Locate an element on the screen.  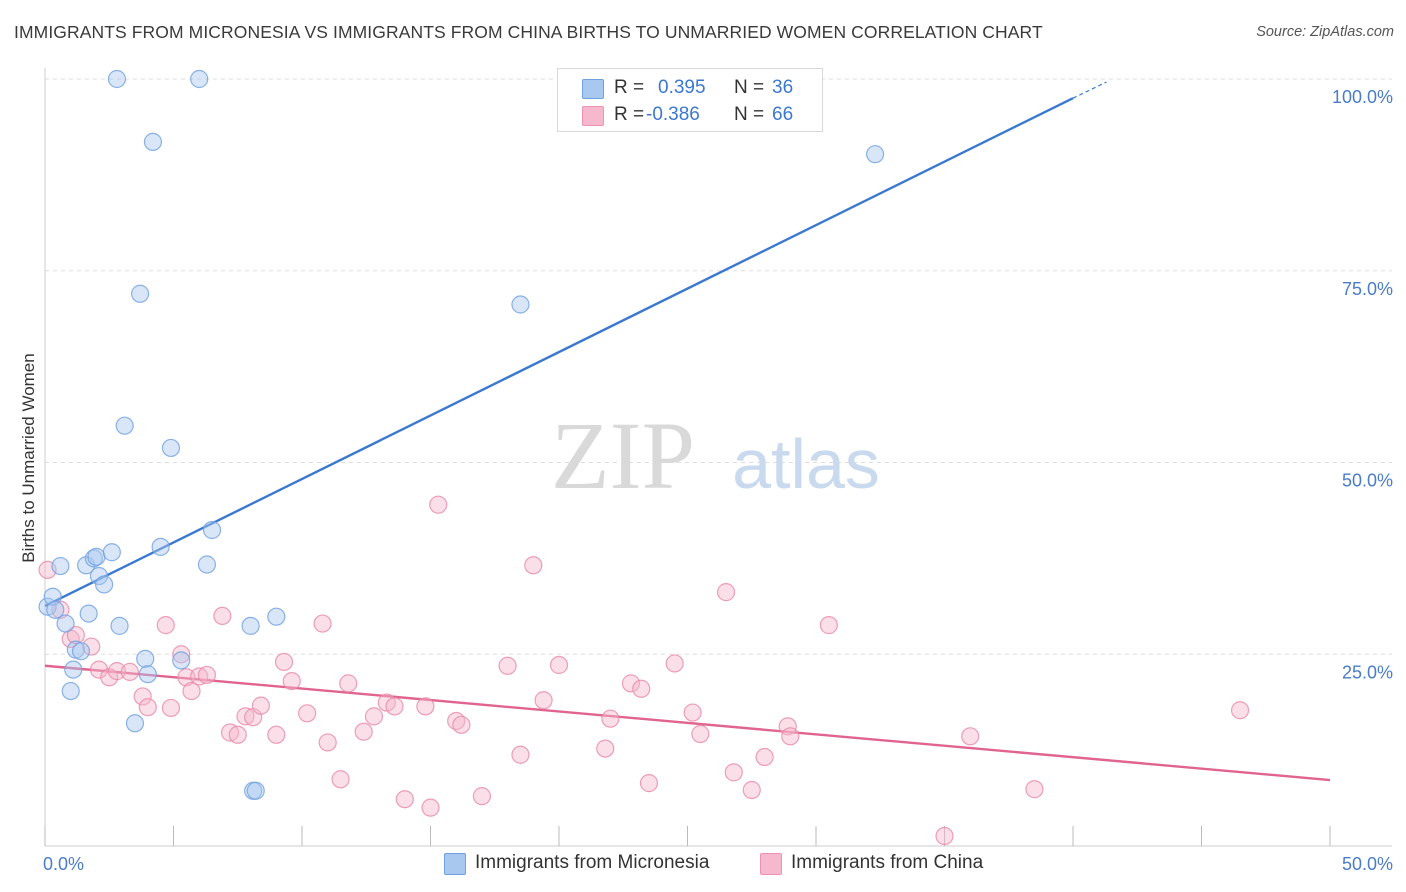
y-tick-label: 75.0% is located at coordinates (1367, 289).